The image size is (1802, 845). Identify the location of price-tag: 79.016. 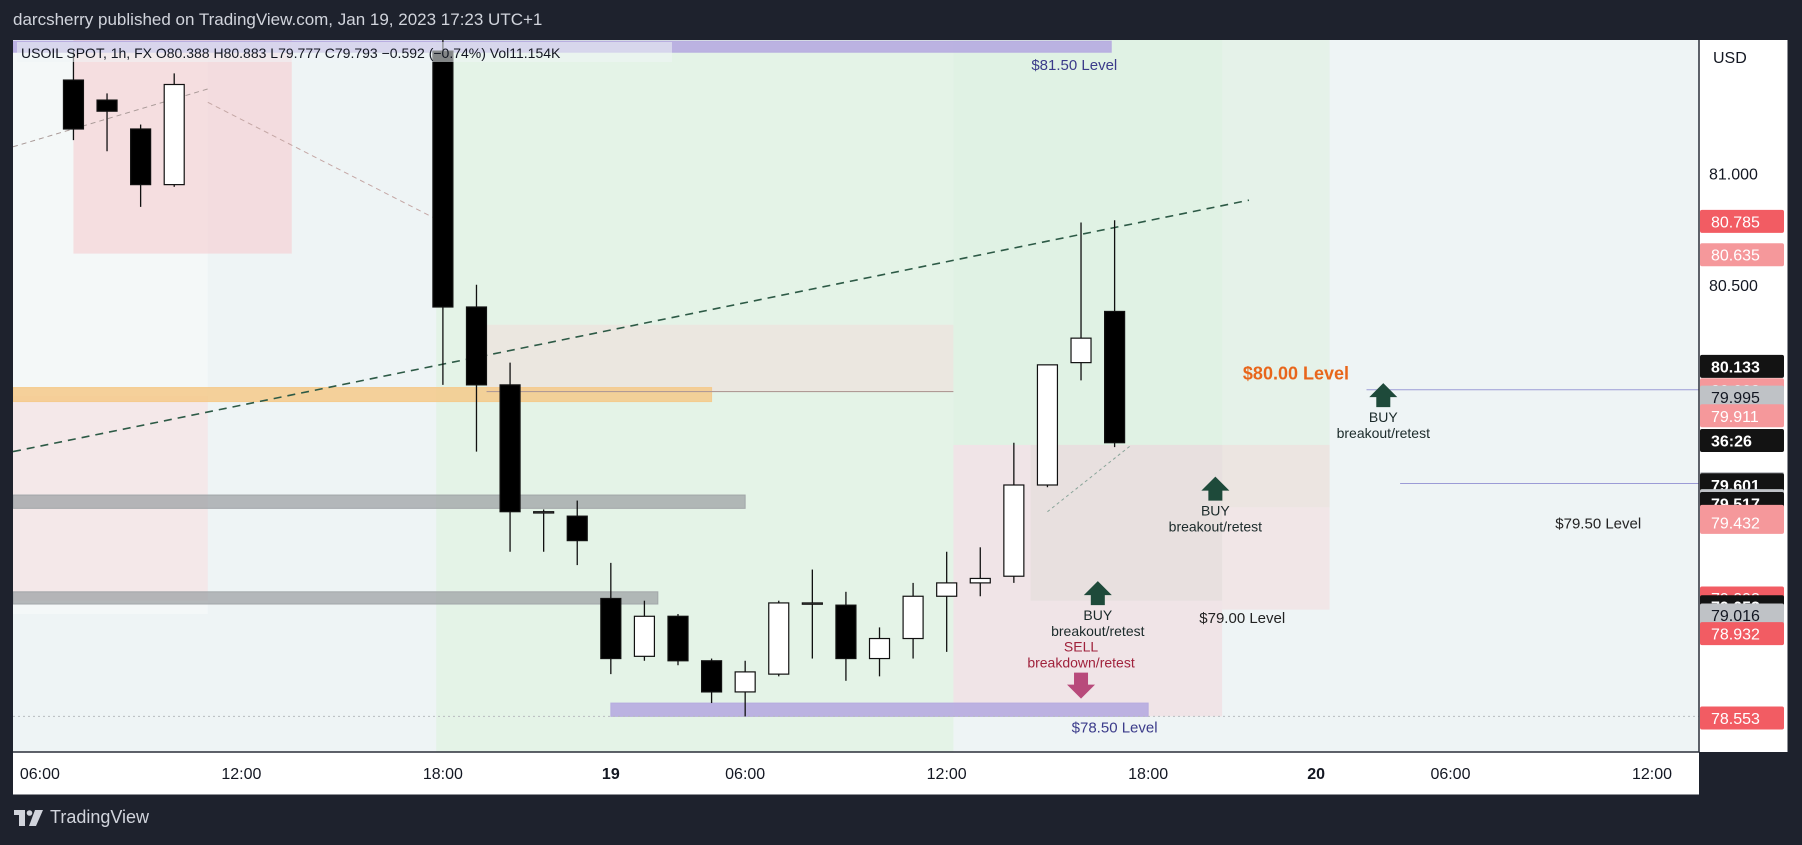
(1742, 615).